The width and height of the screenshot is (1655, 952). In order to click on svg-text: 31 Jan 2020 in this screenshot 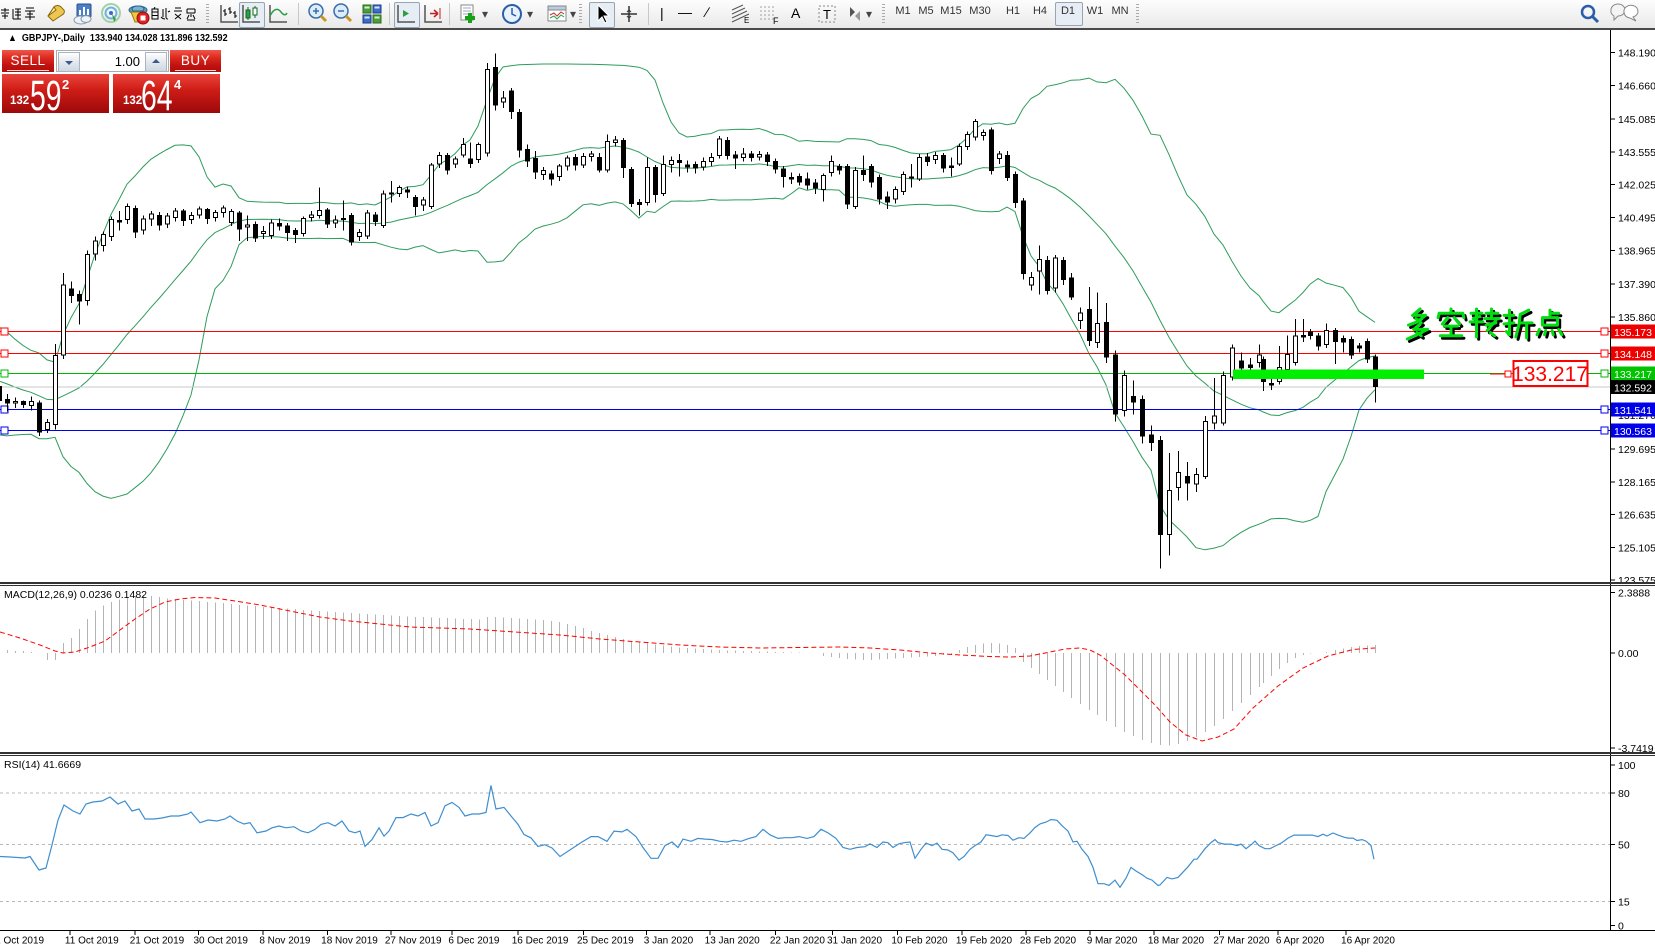, I will do `click(854, 941)`.